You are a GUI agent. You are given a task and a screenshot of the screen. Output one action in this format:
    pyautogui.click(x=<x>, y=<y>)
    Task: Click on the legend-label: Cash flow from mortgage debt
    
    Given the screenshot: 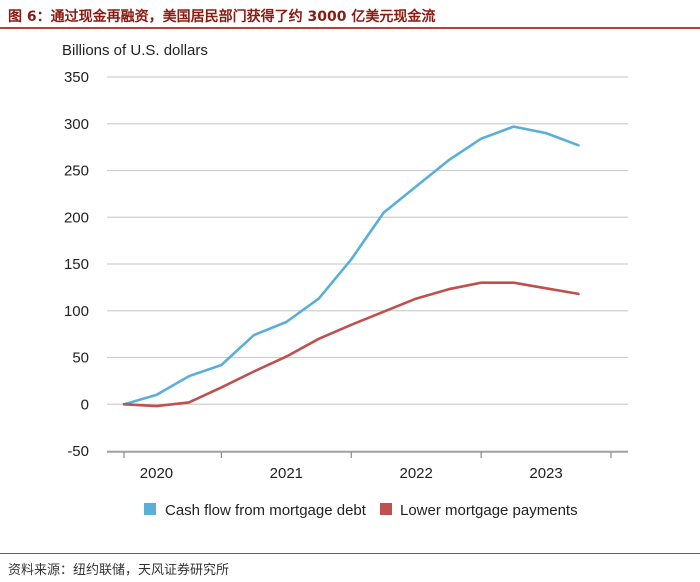 What is the action you would take?
    pyautogui.click(x=266, y=510)
    